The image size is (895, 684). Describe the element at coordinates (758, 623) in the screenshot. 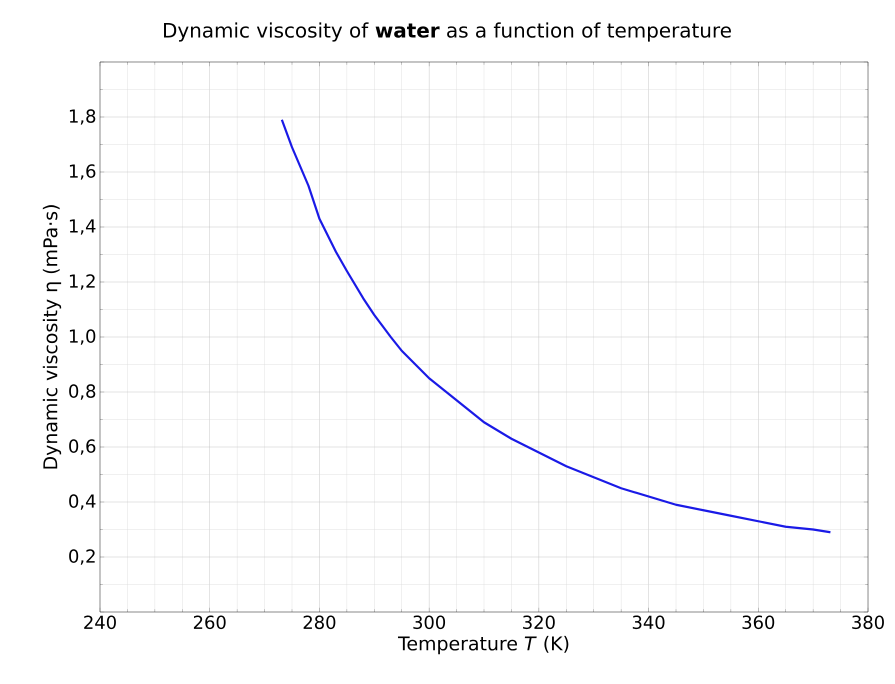

I see `x-tick-label: 360` at that location.